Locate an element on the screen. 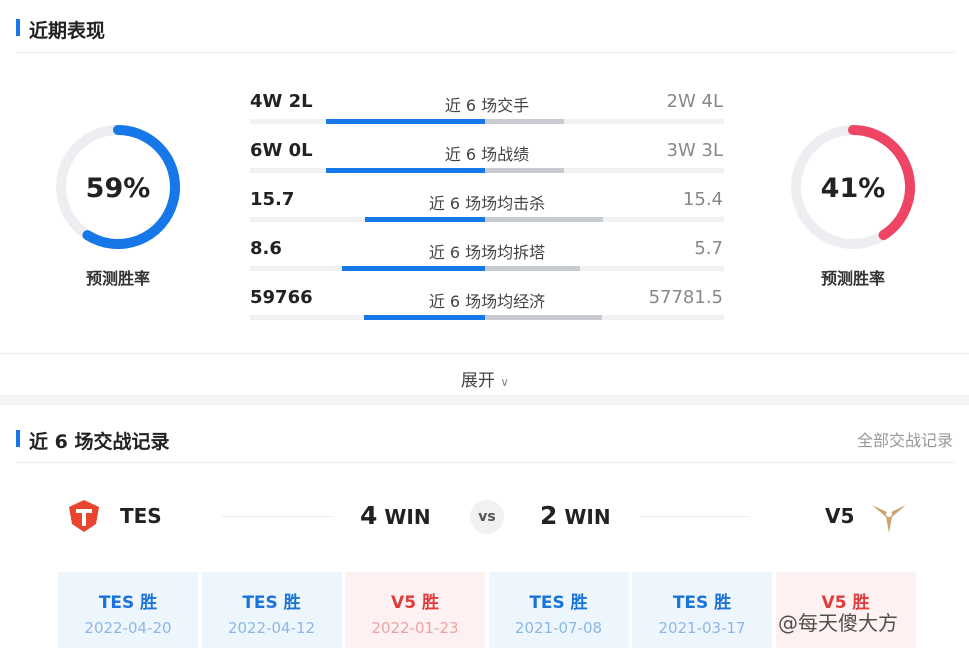  match-card: TES 胜 2022-04-20 is located at coordinates (128, 610).